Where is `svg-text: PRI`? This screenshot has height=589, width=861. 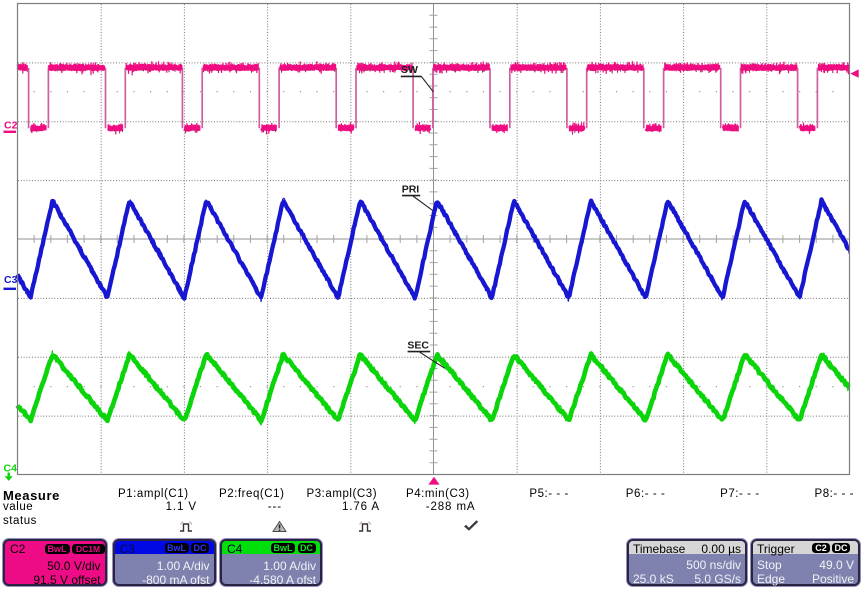 svg-text: PRI is located at coordinates (411, 189).